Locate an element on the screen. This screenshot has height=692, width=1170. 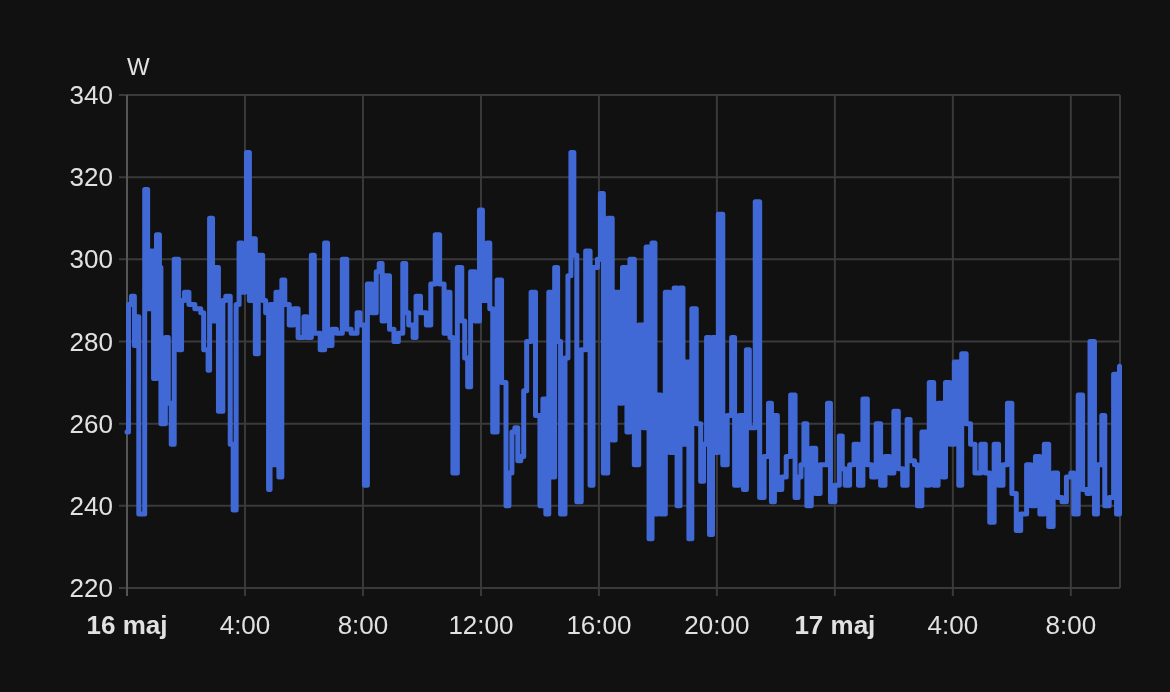
y-axis-title: W is located at coordinates (138, 66).